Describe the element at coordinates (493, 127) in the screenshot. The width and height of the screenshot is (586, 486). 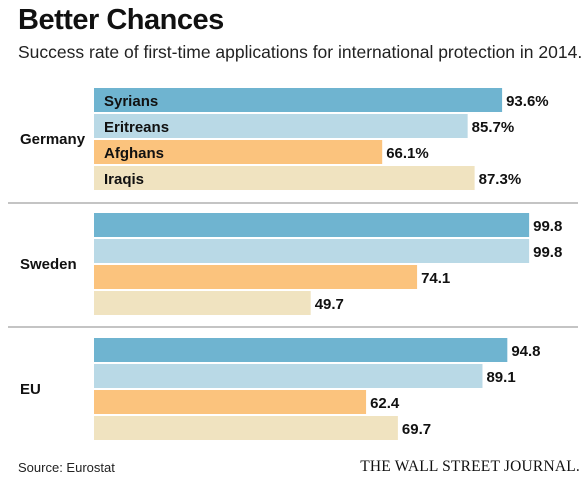
I see `value-label-germany-eritreans: 85.7%` at that location.